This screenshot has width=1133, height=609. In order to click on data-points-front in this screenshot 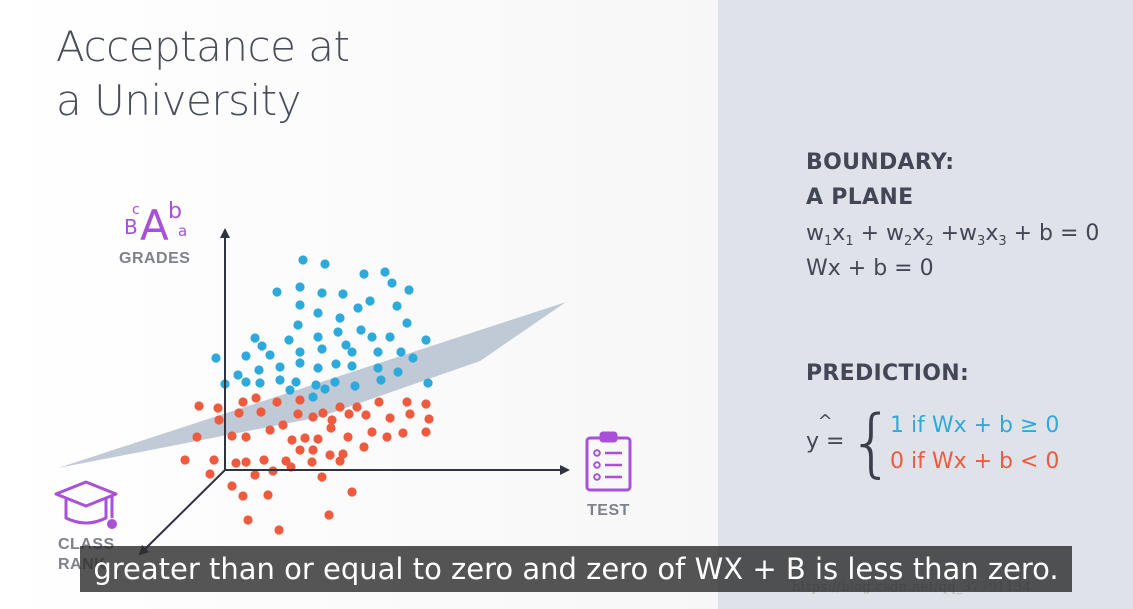, I will do `click(307, 435)`.